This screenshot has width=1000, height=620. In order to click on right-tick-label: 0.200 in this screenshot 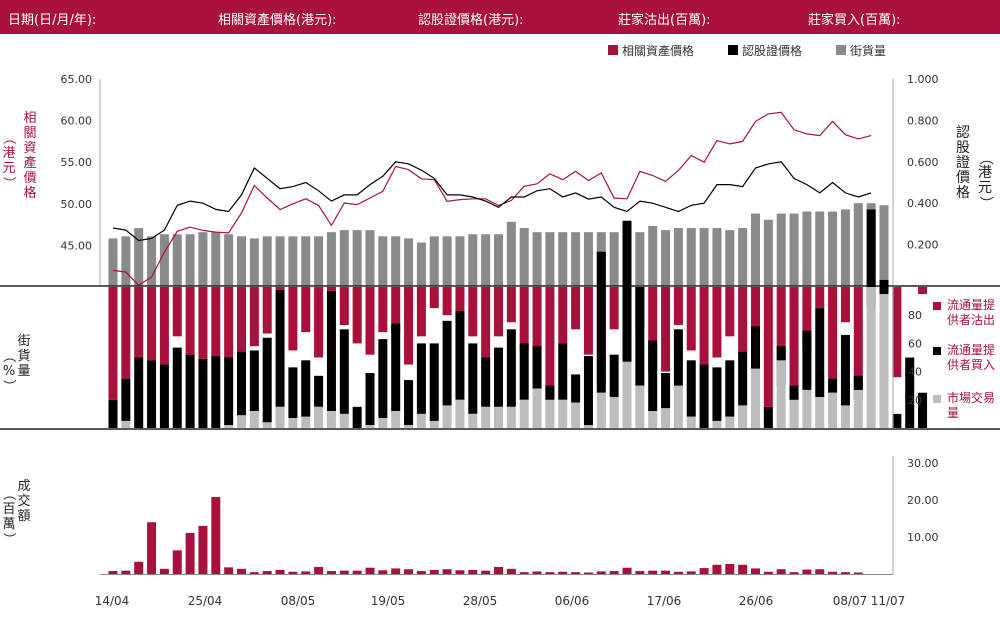, I will do `click(923, 245)`.